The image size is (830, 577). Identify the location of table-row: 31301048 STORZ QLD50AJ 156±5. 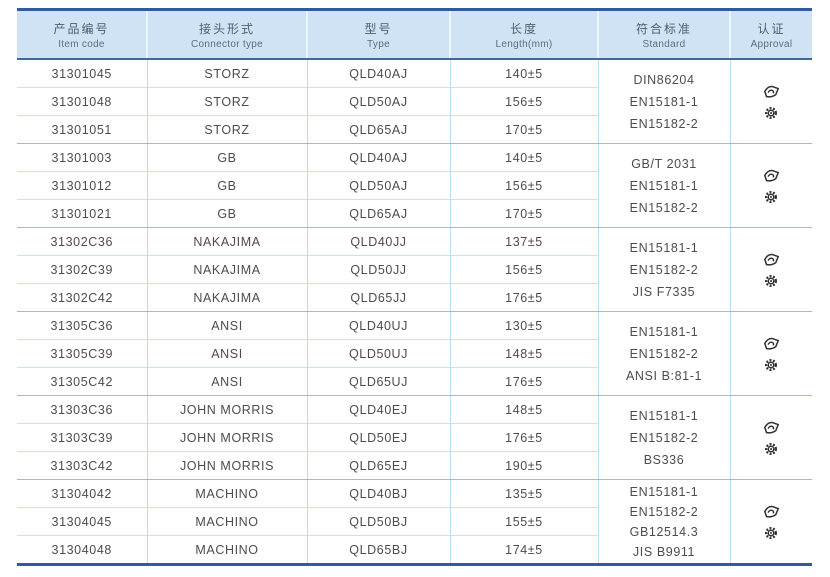
(414, 101).